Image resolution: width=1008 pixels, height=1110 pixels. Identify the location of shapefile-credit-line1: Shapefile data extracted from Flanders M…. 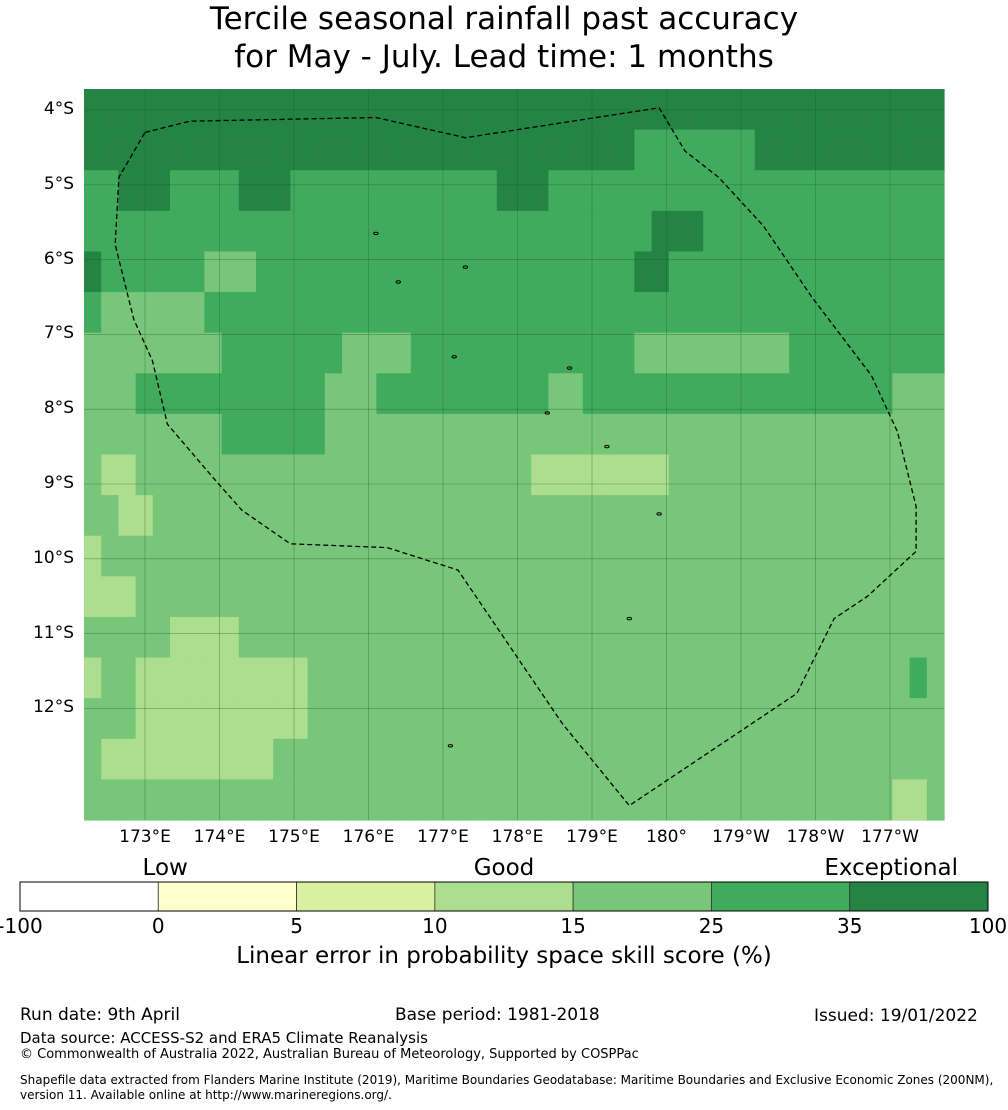
(507, 1080).